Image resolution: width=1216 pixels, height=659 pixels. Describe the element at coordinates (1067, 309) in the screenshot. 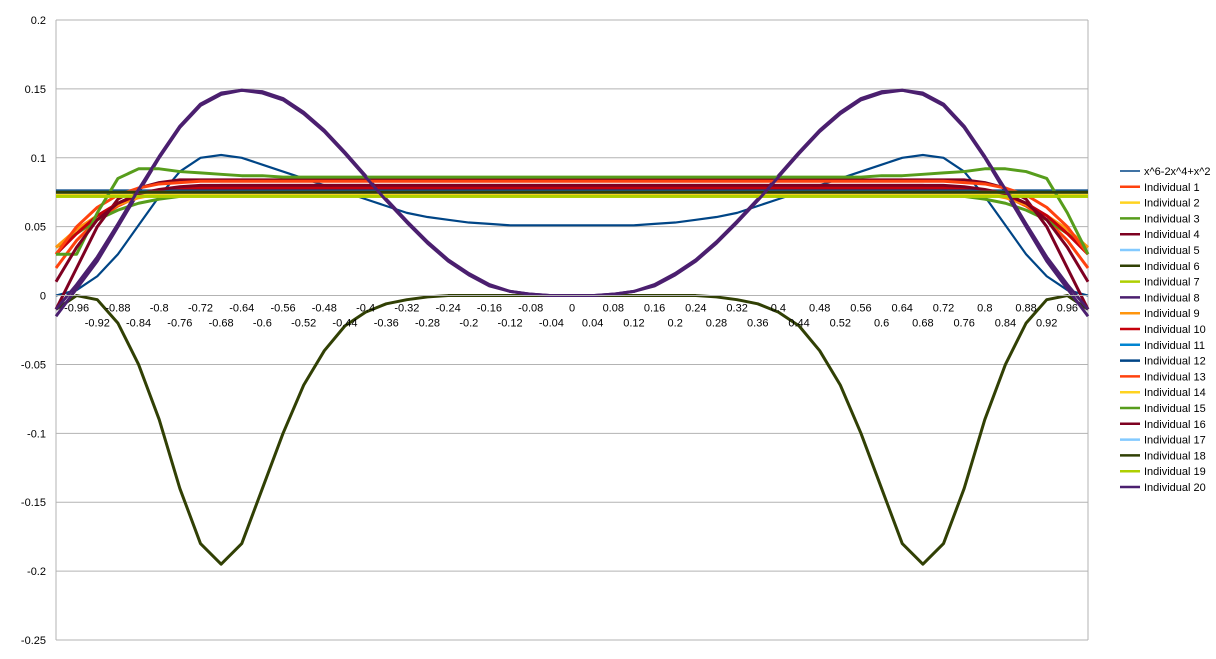

I see `x-tick-label: 0.96` at that location.